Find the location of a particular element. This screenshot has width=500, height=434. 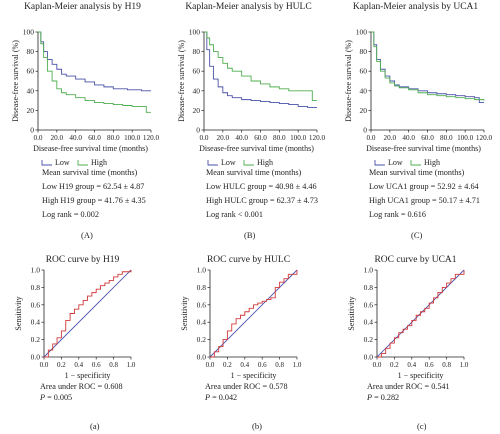

stats-high: High HULC group = 62.37 ± 4.73 is located at coordinates (262, 200).